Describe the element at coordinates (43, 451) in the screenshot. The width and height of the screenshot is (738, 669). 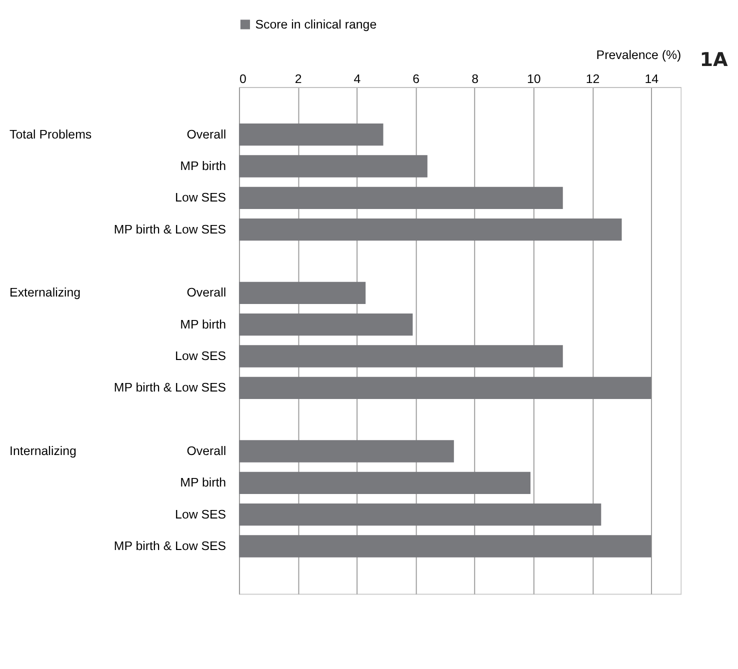
I see `text: Internalizing` at that location.